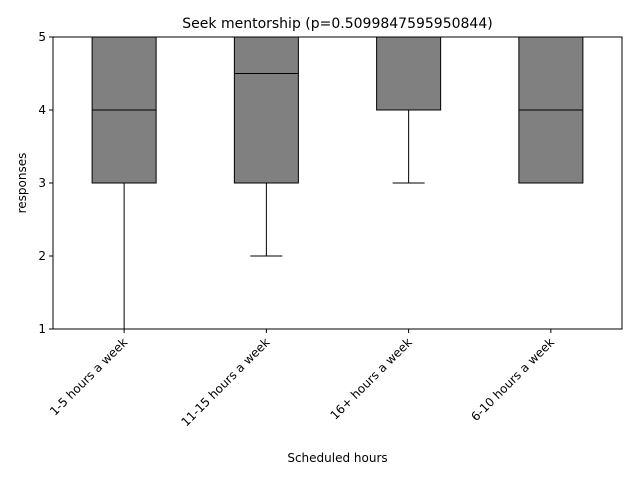 The width and height of the screenshot is (640, 480). Describe the element at coordinates (370, 378) in the screenshot. I see `x-tick-label: 16+ hours a week` at that location.